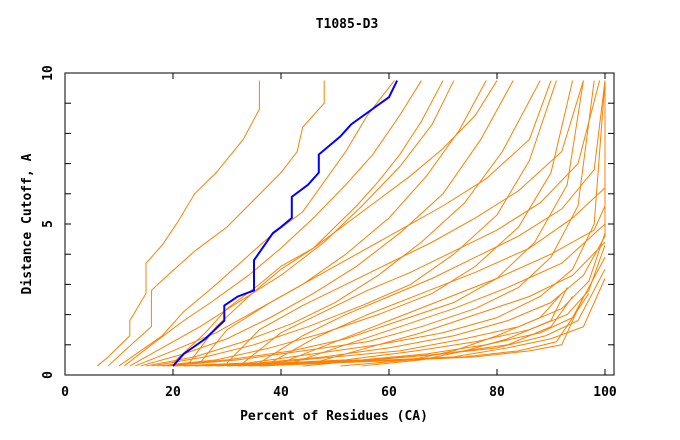  What do you see at coordinates (334, 416) in the screenshot?
I see `x-axis-label: Percent of Residues (CA)` at bounding box center [334, 416].